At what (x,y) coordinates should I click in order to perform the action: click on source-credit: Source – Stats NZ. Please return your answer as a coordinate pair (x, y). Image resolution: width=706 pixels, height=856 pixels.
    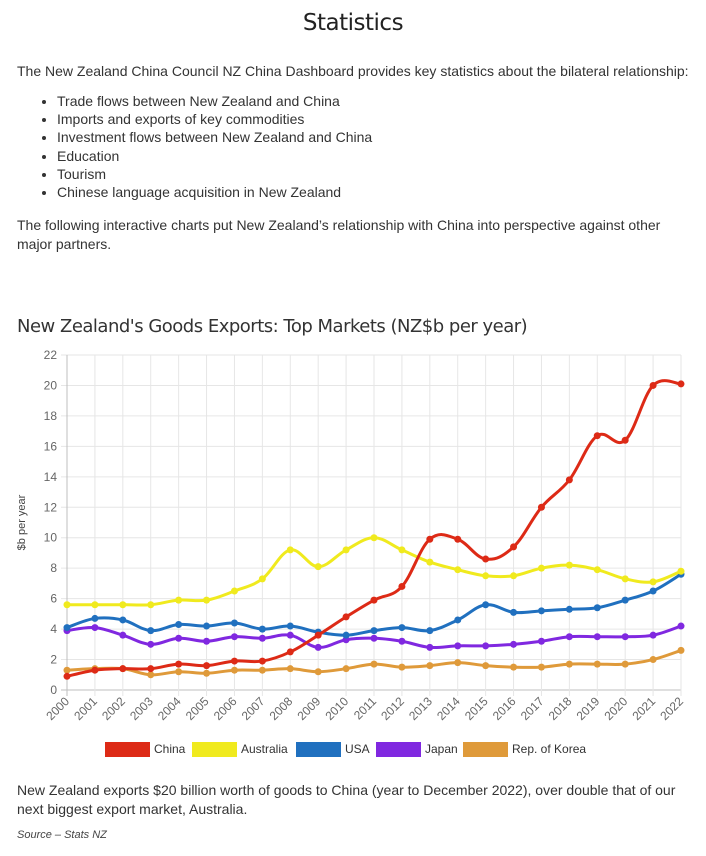
    Looking at the image, I should click on (62, 835).